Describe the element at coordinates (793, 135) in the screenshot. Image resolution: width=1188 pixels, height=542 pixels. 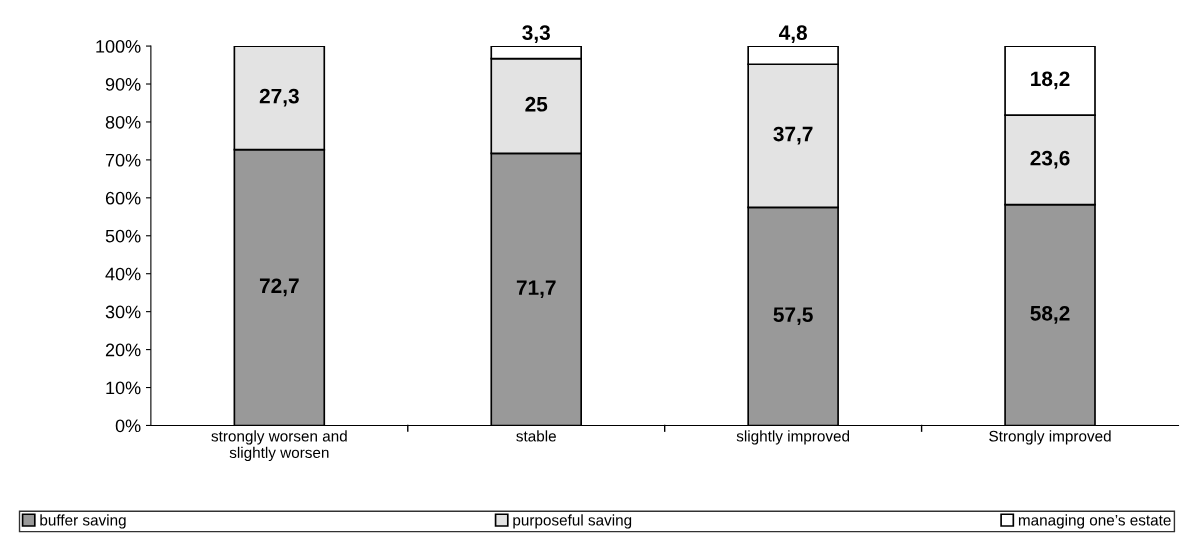
I see `data-label: 37,7` at that location.